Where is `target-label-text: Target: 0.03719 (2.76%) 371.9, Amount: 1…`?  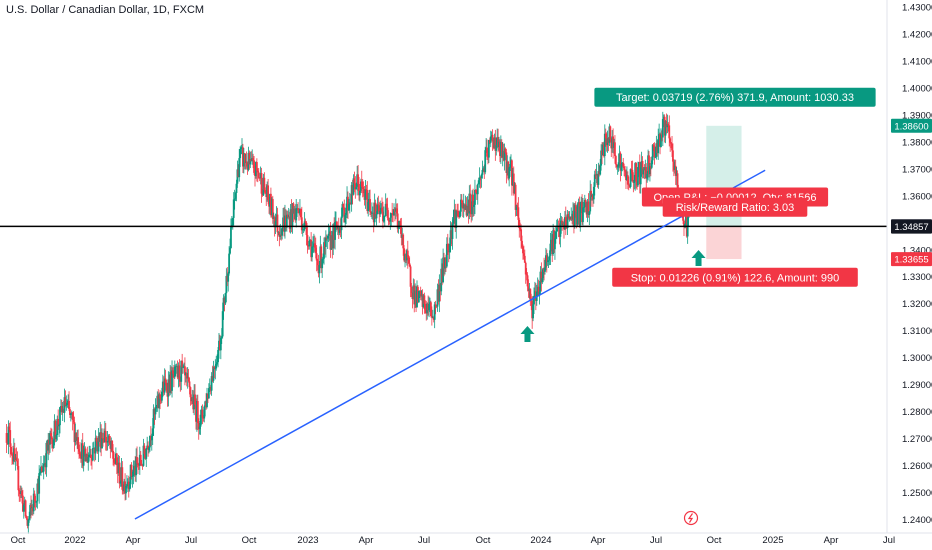 target-label-text: Target: 0.03719 (2.76%) 371.9, Amount: 1… is located at coordinates (735, 98).